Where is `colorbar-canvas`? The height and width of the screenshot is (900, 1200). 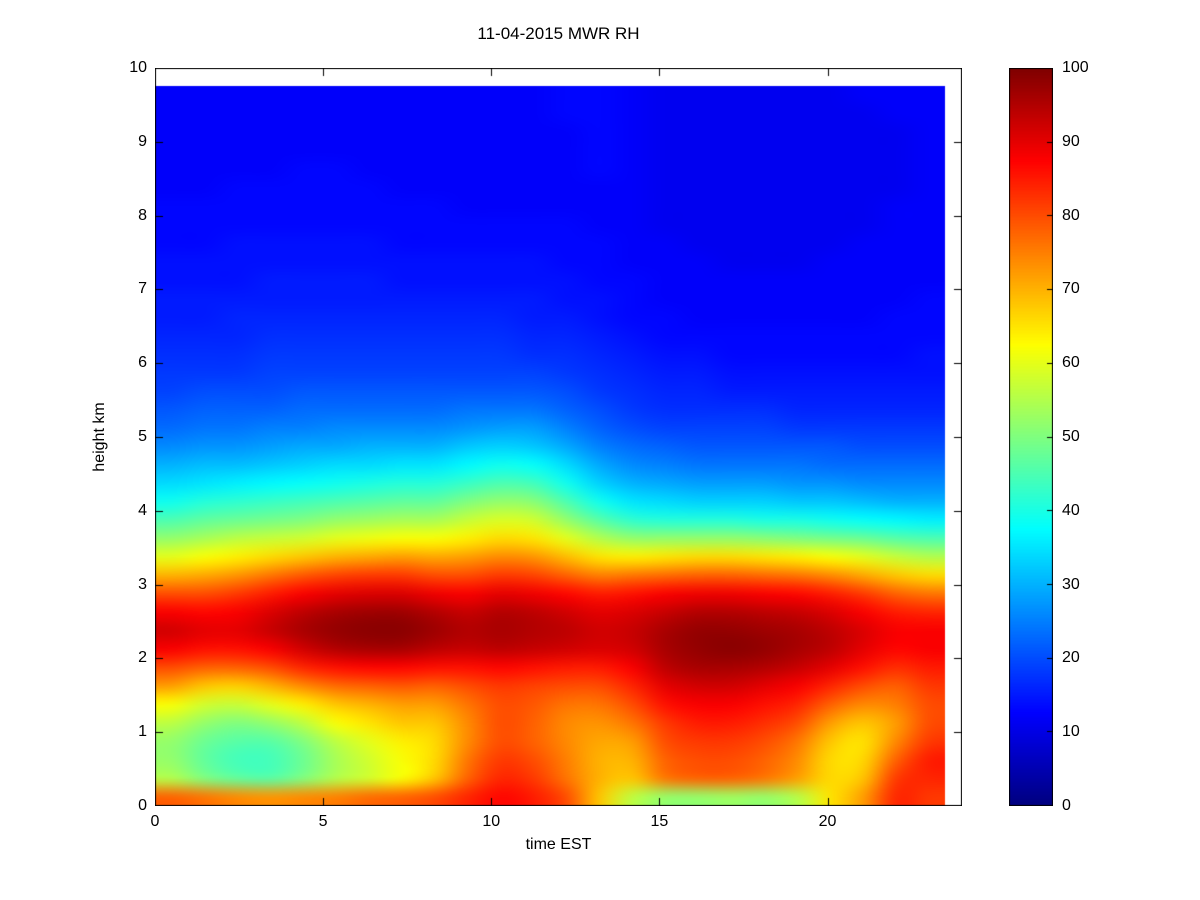
colorbar-canvas is located at coordinates (1031, 437).